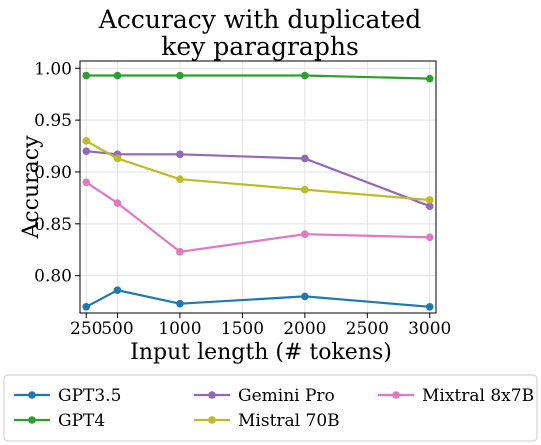 The width and height of the screenshot is (541, 445). I want to click on legend-marker-gemini-pro, so click(212, 395).